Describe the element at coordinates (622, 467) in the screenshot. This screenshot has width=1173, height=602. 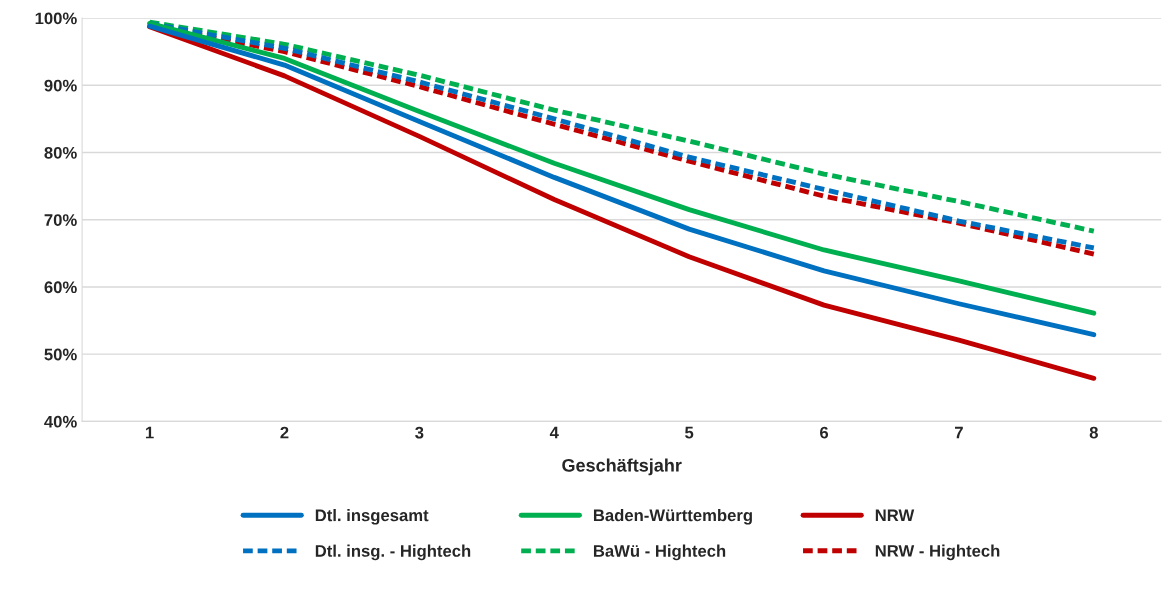
I see `x-axis-title: Geschäftsjahr` at that location.